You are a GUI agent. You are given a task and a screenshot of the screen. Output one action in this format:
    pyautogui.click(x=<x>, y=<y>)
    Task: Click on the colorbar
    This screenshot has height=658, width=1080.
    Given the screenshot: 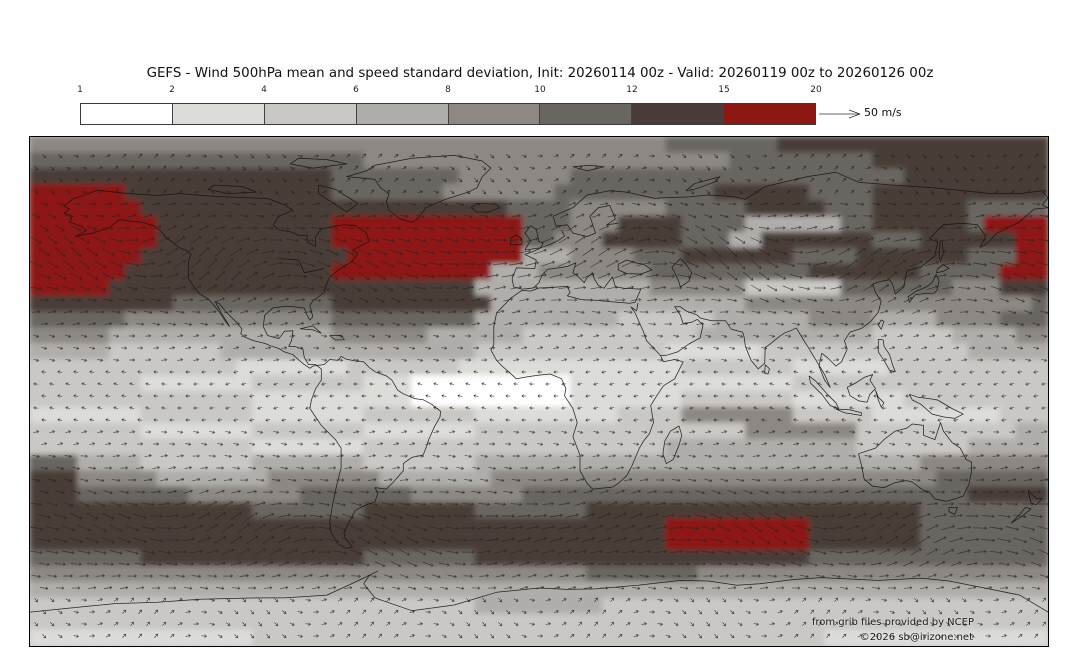 What is the action you would take?
    pyautogui.click(x=448, y=114)
    